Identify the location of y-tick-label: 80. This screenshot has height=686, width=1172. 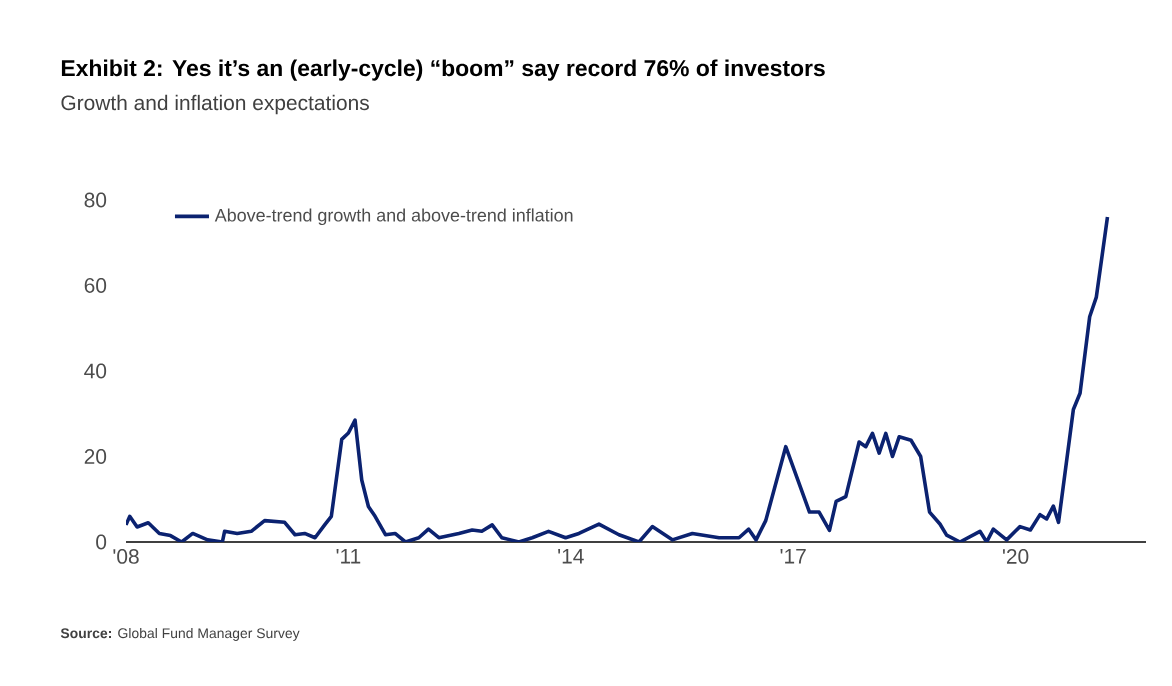
(95, 200).